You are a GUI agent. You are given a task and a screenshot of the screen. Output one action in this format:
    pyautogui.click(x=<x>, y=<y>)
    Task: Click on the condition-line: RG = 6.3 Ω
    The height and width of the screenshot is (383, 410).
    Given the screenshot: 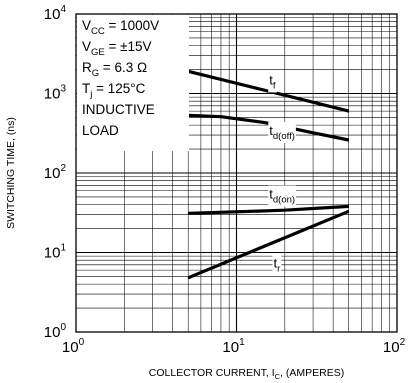 What is the action you would take?
    pyautogui.click(x=114, y=69)
    